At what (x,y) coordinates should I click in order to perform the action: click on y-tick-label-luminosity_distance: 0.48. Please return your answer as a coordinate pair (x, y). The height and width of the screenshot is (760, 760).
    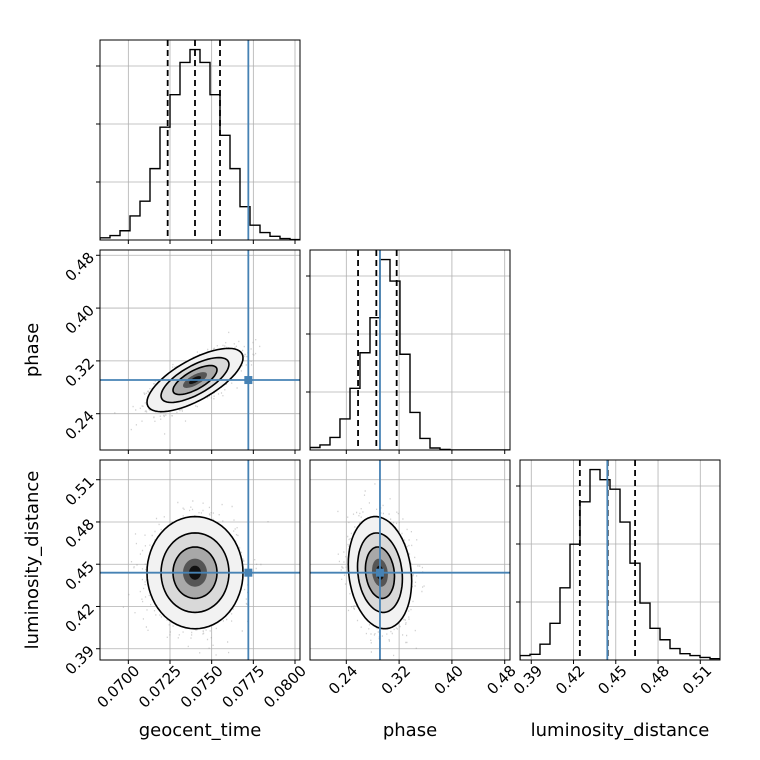
    Looking at the image, I should click on (80, 533).